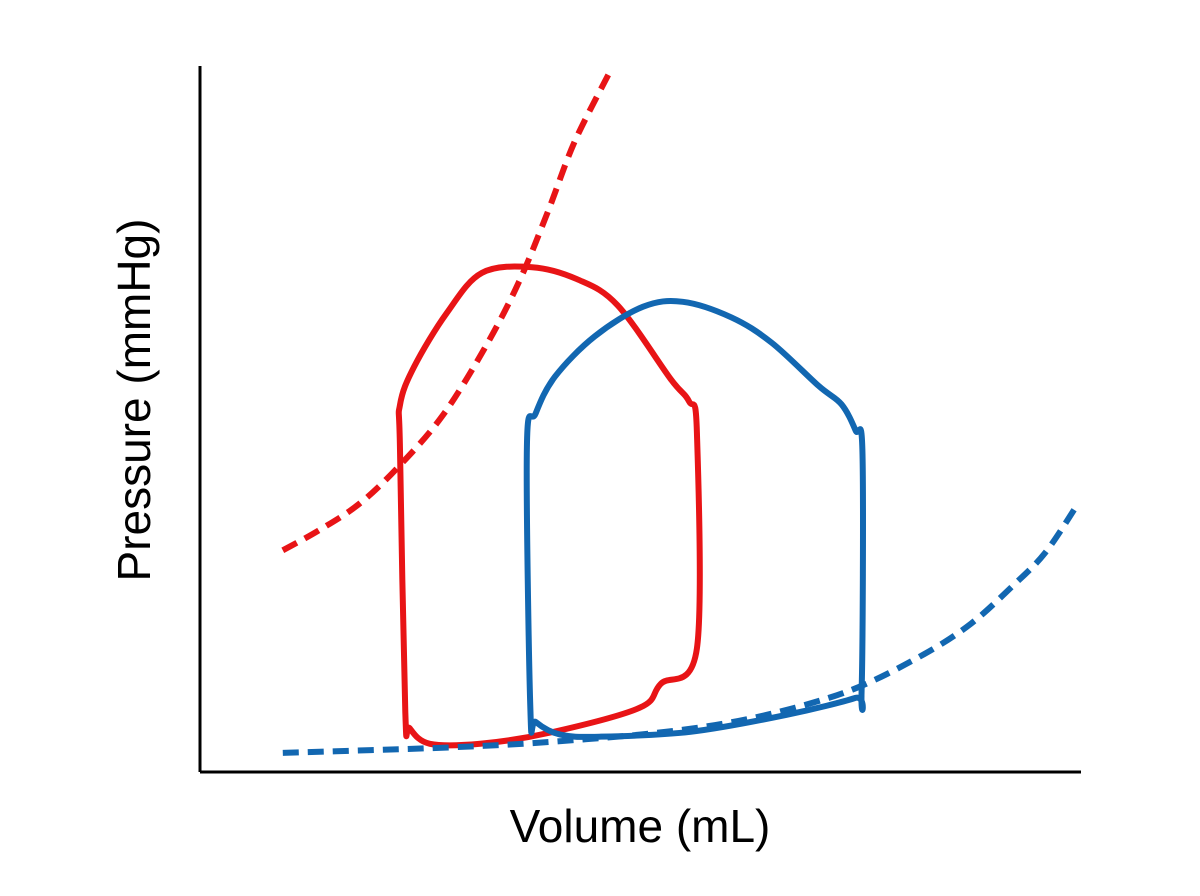  I want to click on y-axis-label: Pressure (mmHg), so click(134, 400).